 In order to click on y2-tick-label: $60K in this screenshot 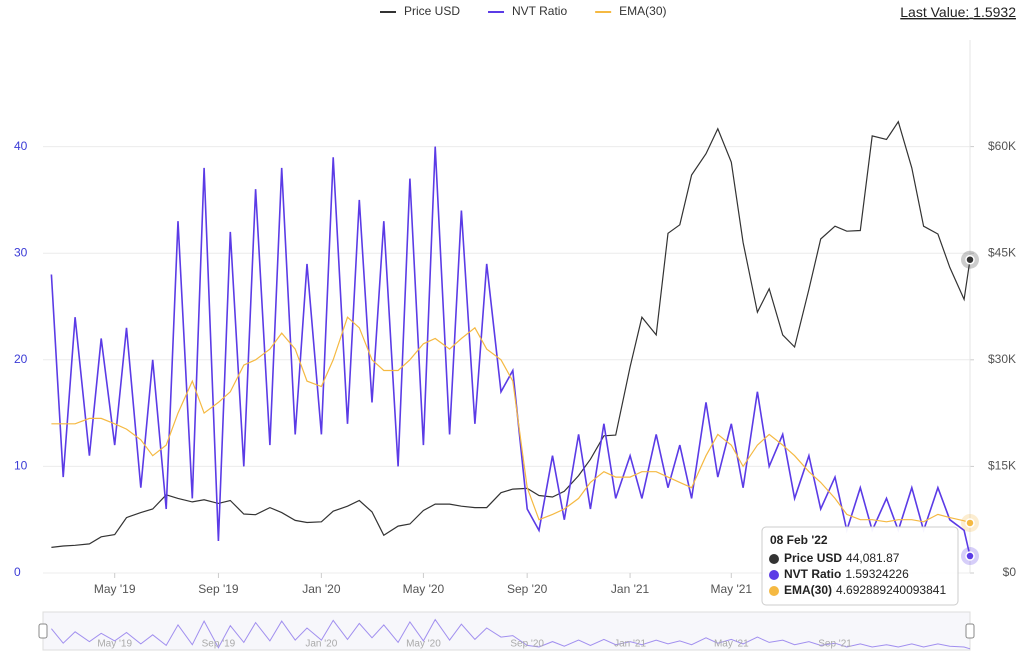, I will do `click(1002, 146)`.